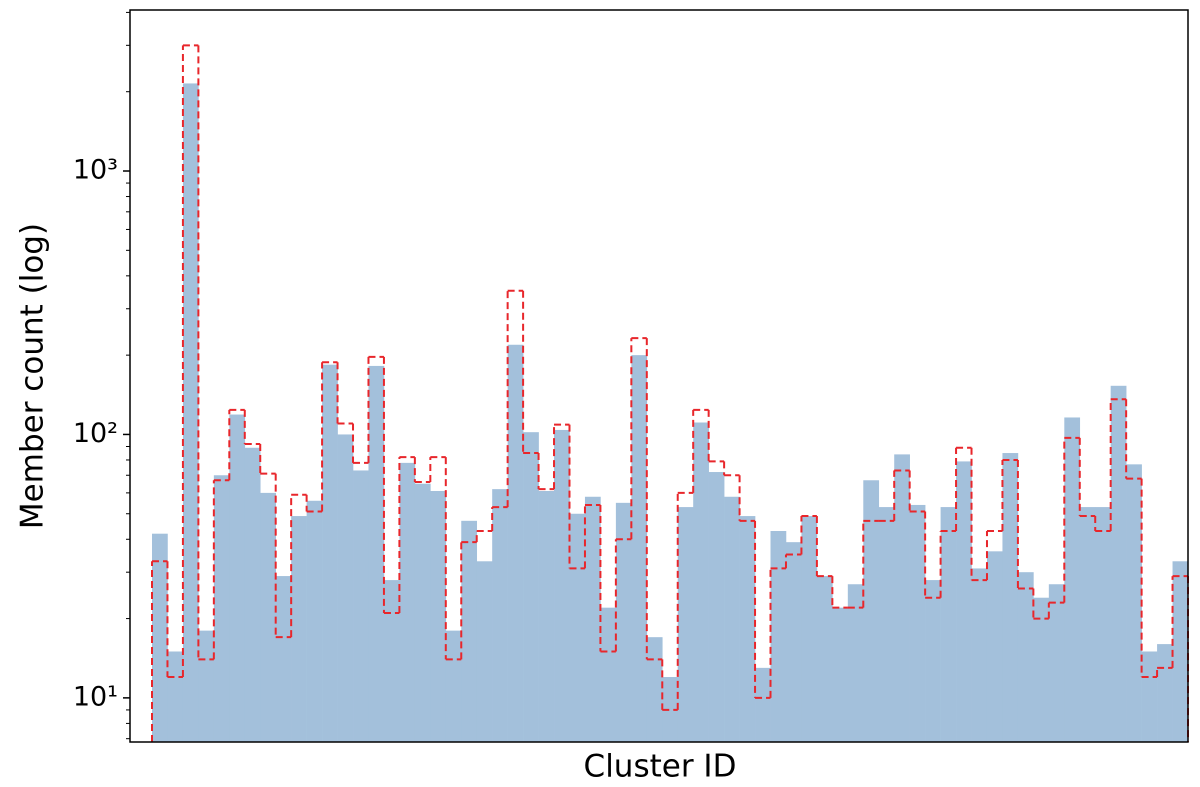  I want to click on y-tick-label: 10¹, so click(95, 696).